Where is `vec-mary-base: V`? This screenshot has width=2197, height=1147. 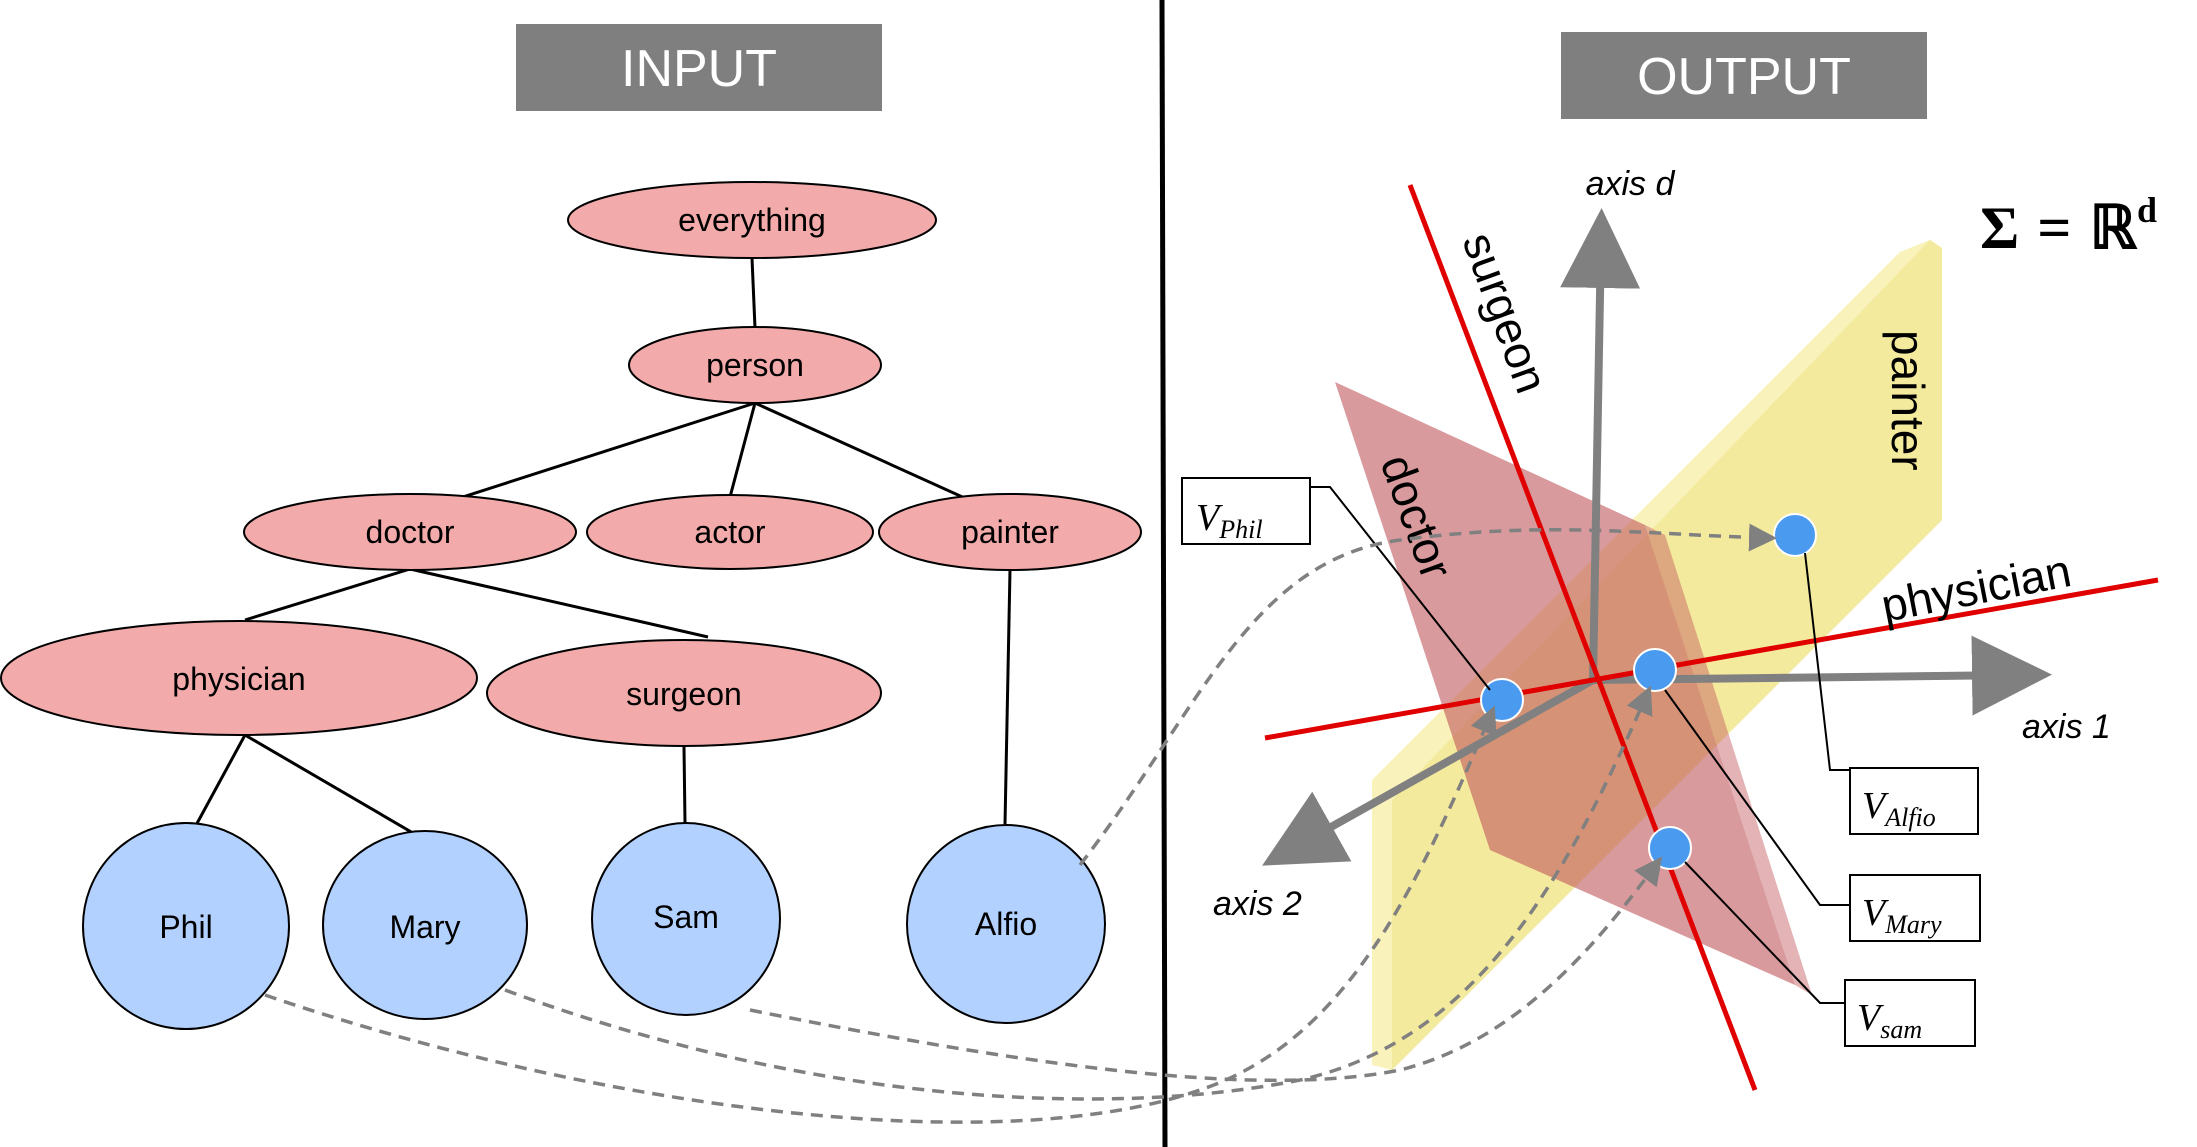
vec-mary-base: V is located at coordinates (1875, 913).